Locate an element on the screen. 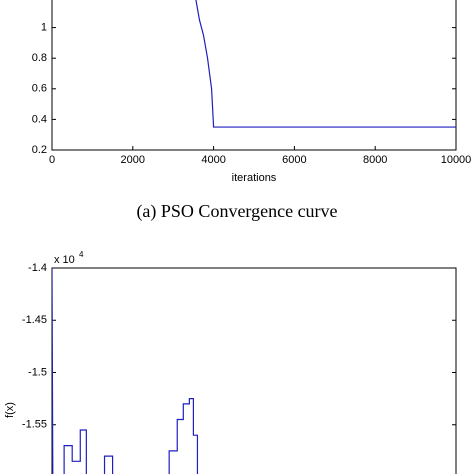 The width and height of the screenshot is (474, 474). x-axis-label: iterations is located at coordinates (254, 178).